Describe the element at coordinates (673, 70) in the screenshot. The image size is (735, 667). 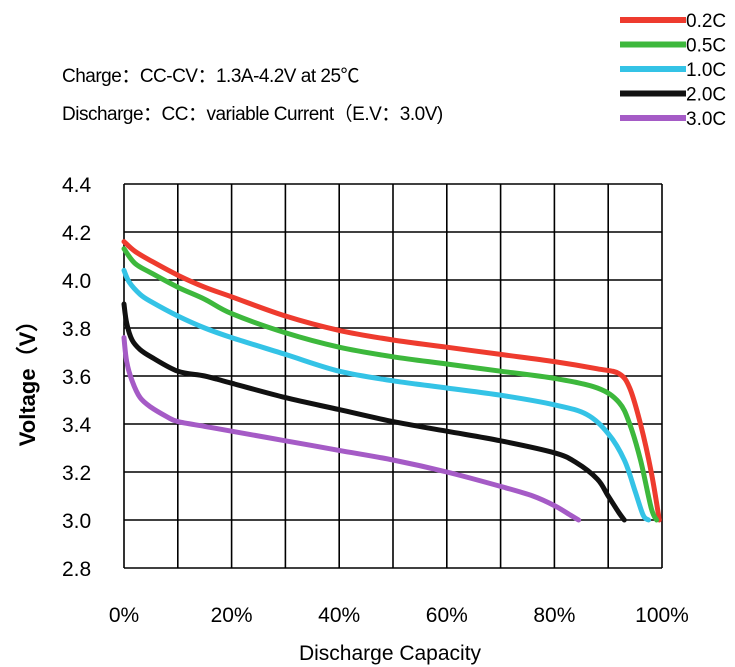
I see `legend: 0.2C 0.5C 1.0C 2.0C 3.0C` at that location.